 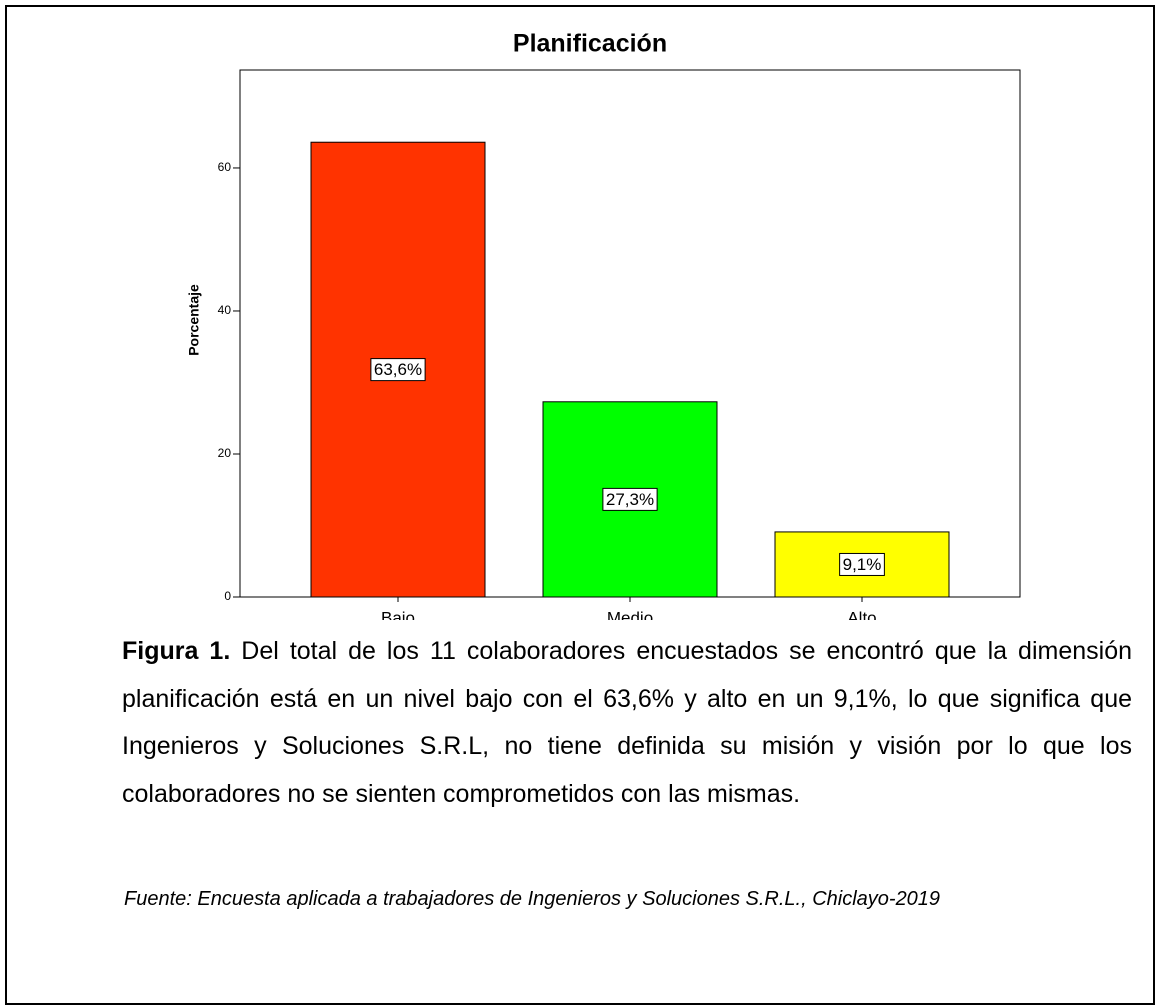 I want to click on caption-label: Figura 1., so click(x=176, y=651).